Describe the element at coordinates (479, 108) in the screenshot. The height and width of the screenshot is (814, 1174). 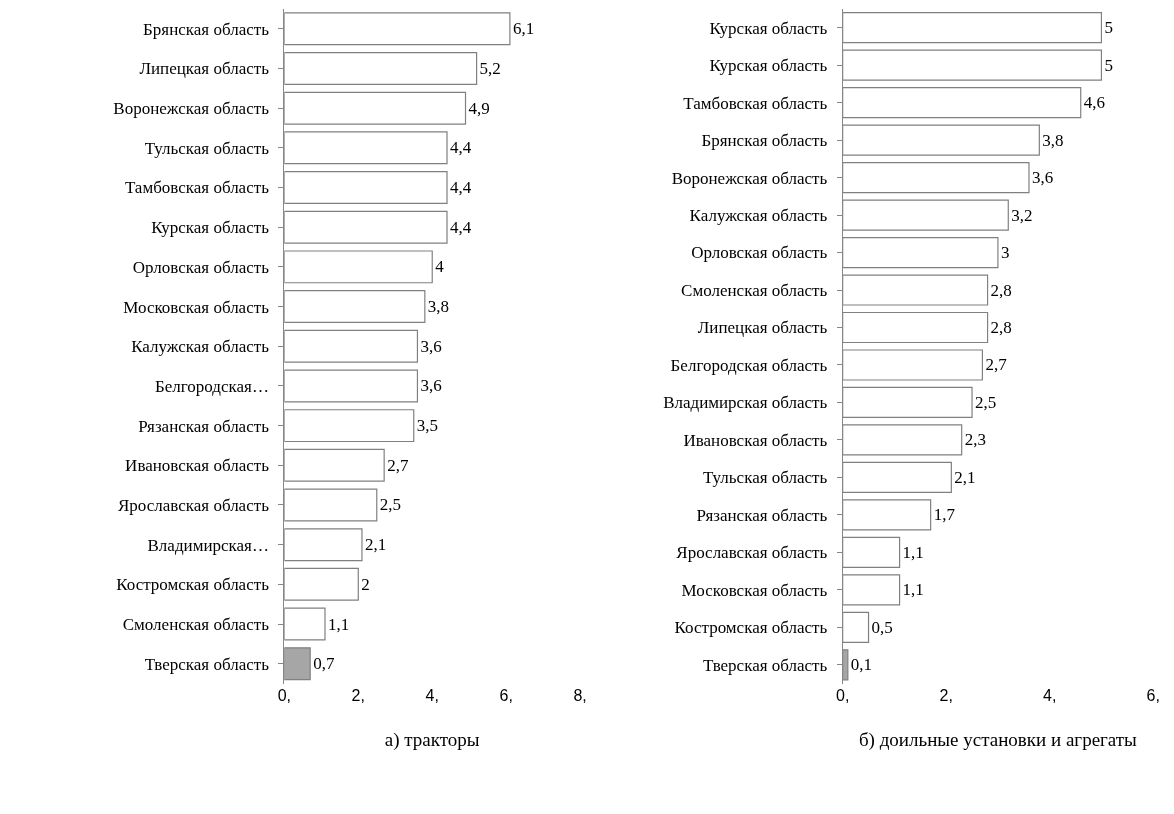
I see `data-label: 4,9` at that location.